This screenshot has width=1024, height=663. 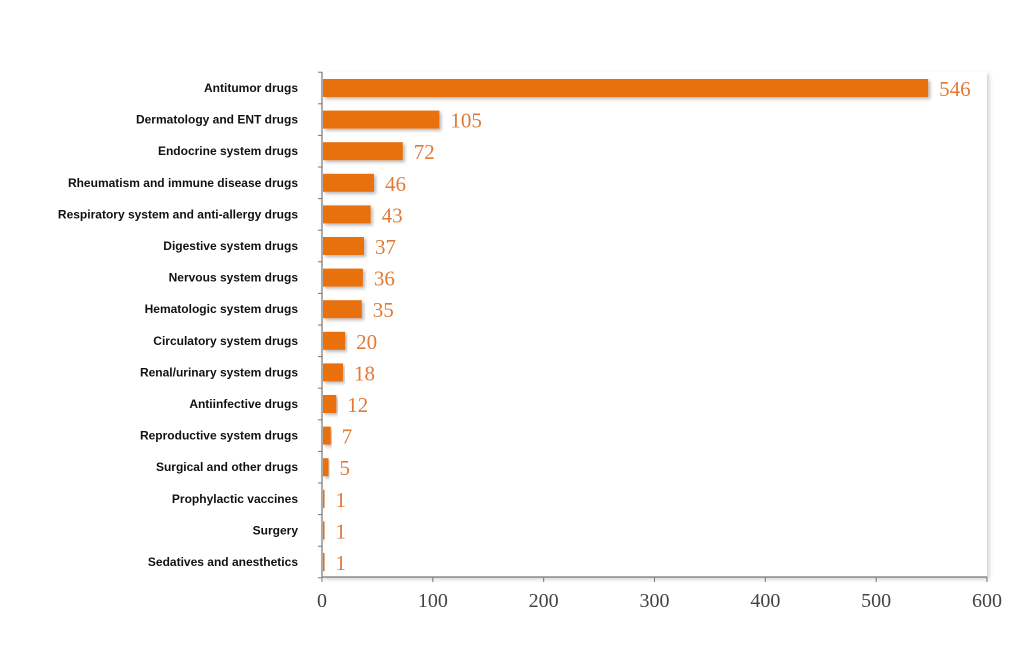 What do you see at coordinates (433, 601) in the screenshot?
I see `x-tick-label-1: 100` at bounding box center [433, 601].